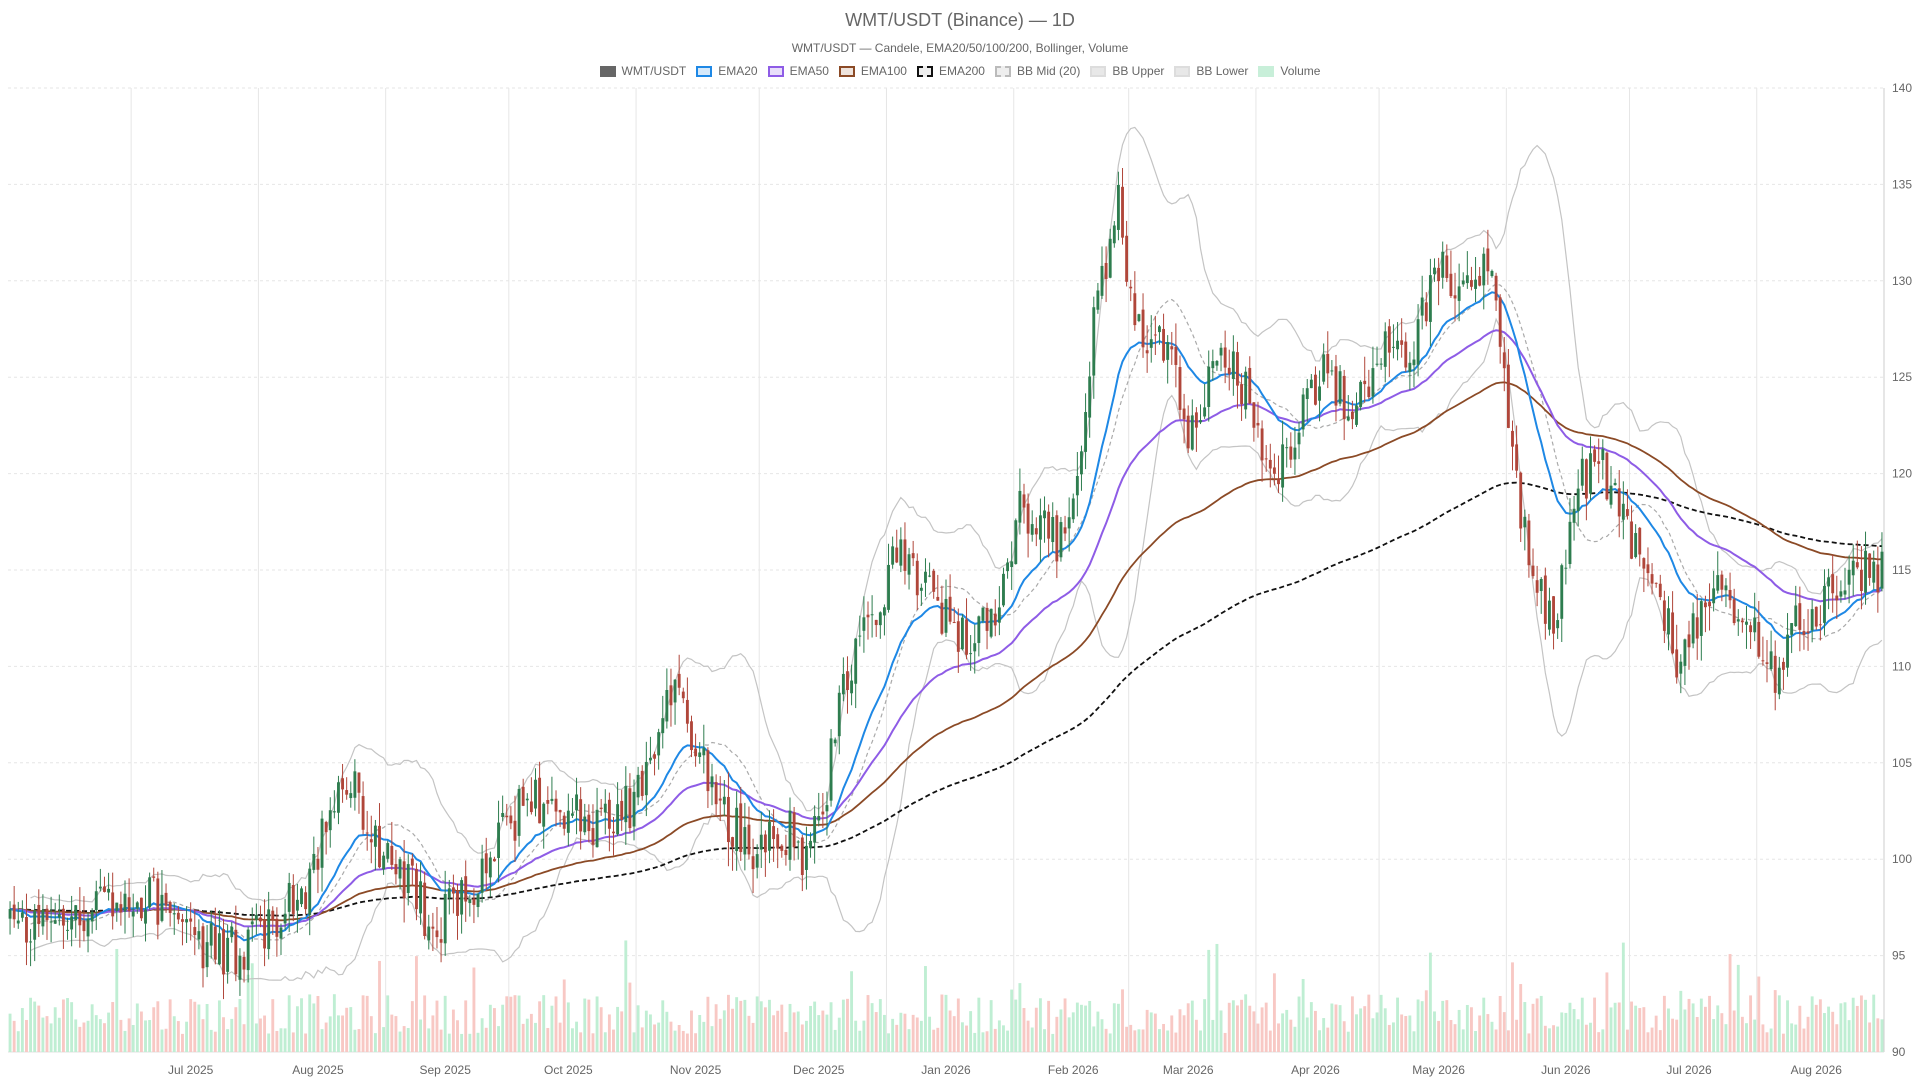  What do you see at coordinates (1037, 71) in the screenshot?
I see `legend-item: BB Mid (20)` at bounding box center [1037, 71].